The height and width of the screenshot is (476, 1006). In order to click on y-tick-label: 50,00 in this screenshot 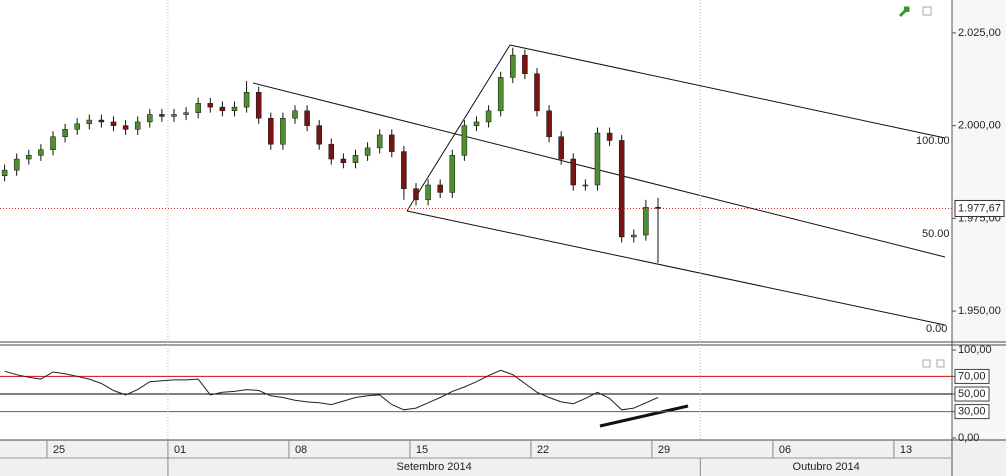, I will do `click(972, 394)`.